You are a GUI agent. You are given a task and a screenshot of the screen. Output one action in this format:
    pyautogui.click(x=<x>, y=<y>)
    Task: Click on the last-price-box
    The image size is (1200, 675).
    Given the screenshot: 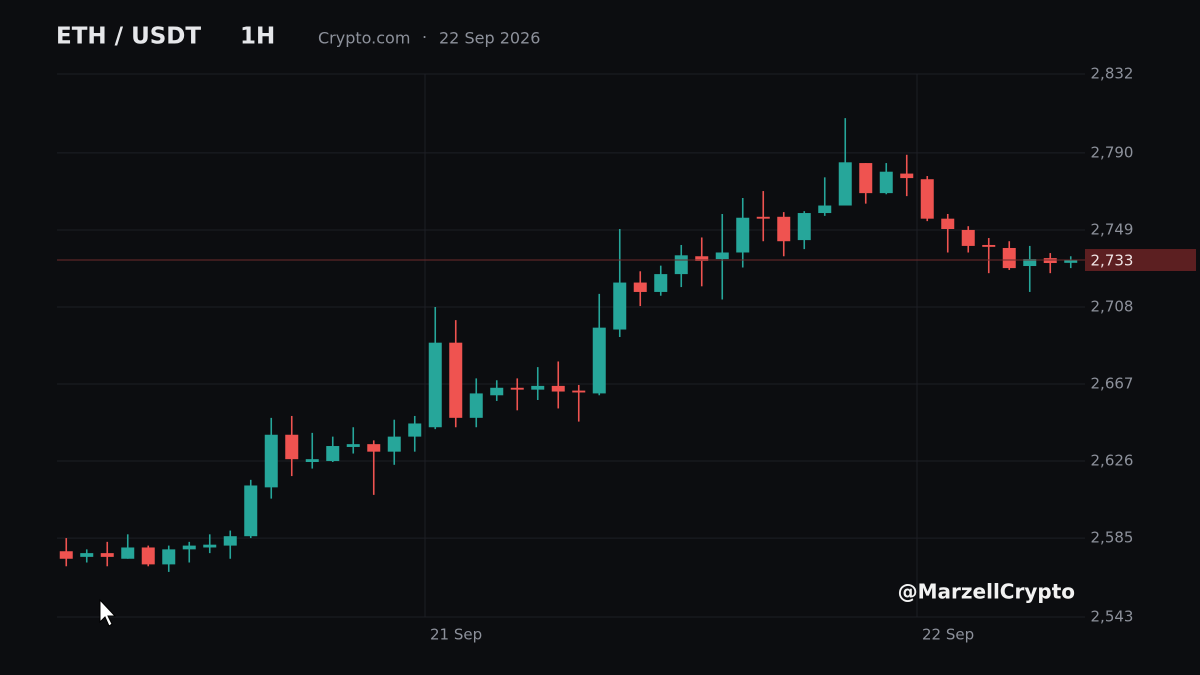 What is the action you would take?
    pyautogui.click(x=1140, y=260)
    